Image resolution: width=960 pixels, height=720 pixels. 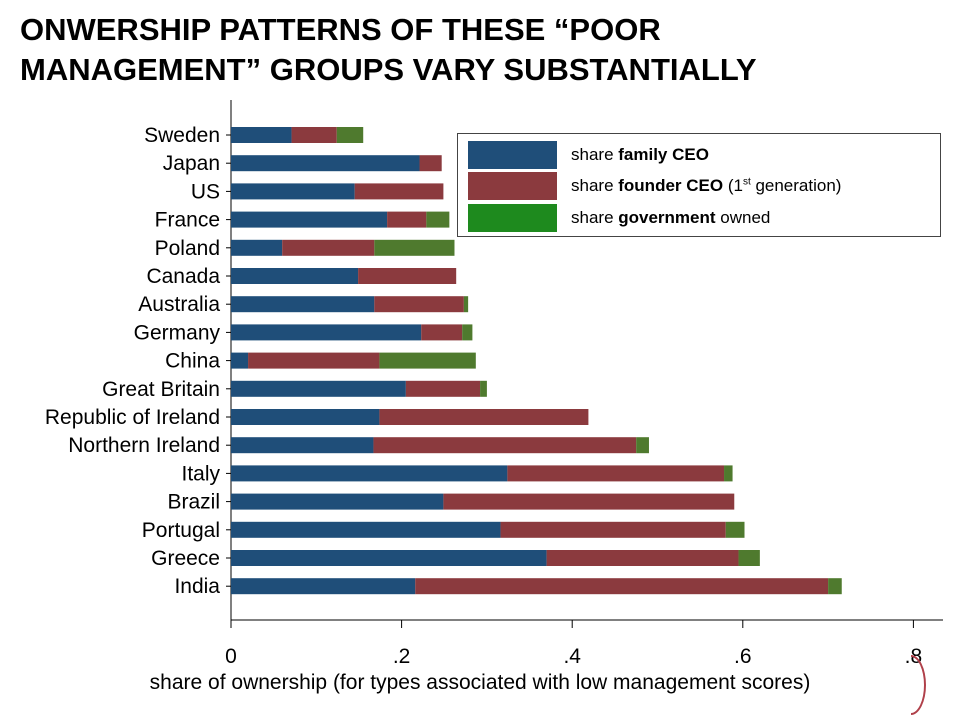 I want to click on legend-swatch-government, so click(x=512, y=218).